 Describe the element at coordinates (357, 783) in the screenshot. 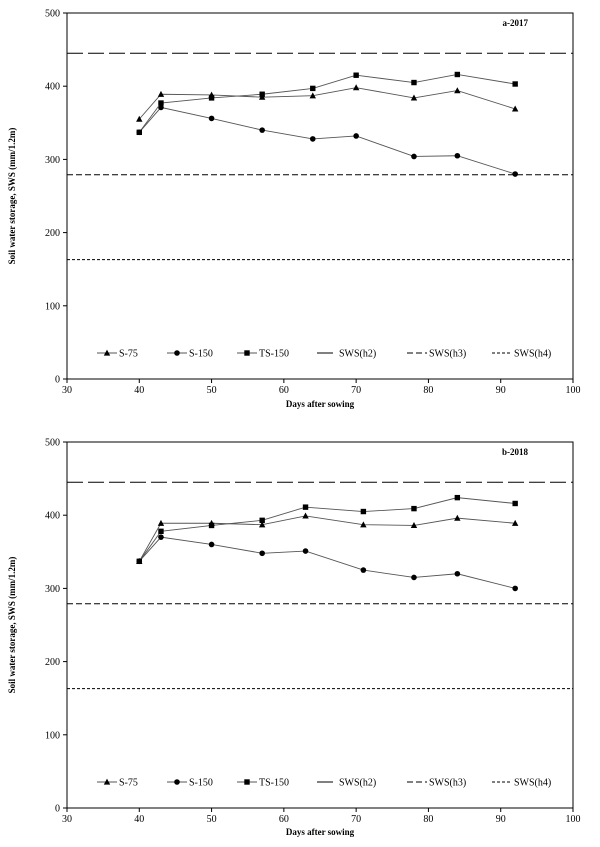

I see `legend-label-sws-h2: SWS(h2)` at that location.